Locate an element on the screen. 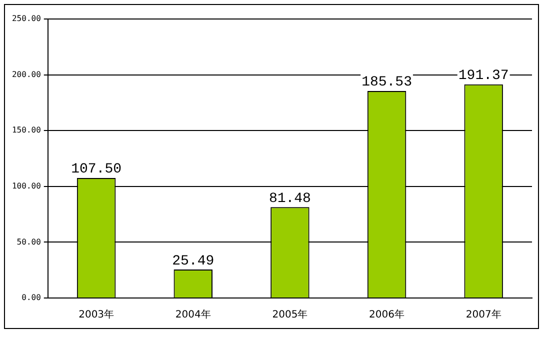 This screenshot has width=547, height=337. x-tick-label: 2004年 is located at coordinates (193, 314).